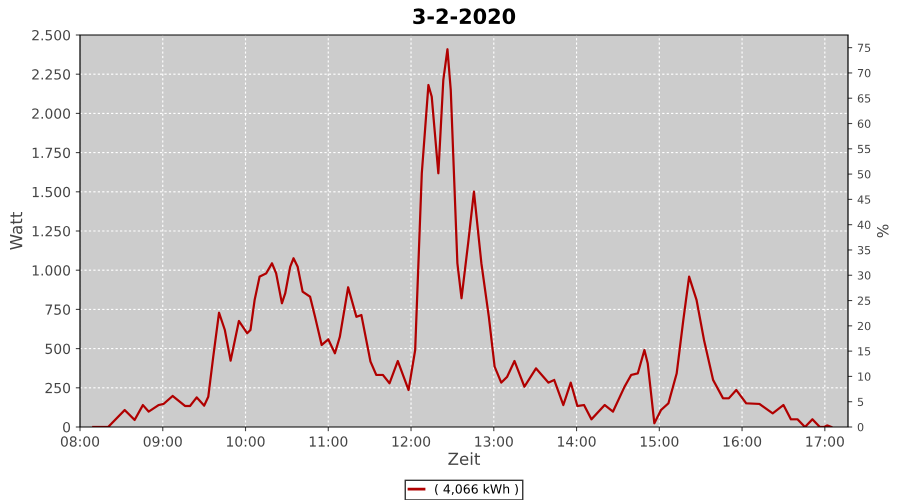 This screenshot has height=500, width=900. Describe the element at coordinates (864, 123) in the screenshot. I see `y2-tick-label: 60` at that location.